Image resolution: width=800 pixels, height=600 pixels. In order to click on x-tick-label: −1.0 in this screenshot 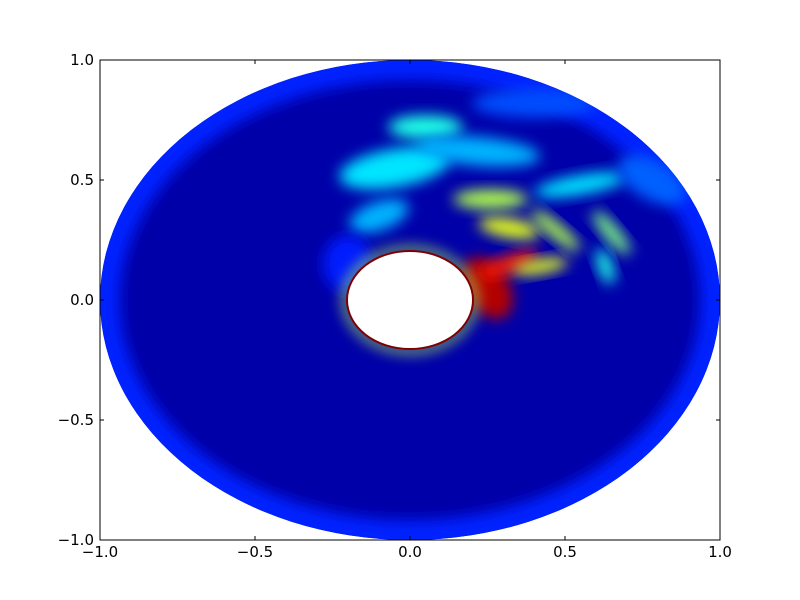, I will do `click(100, 552)`.